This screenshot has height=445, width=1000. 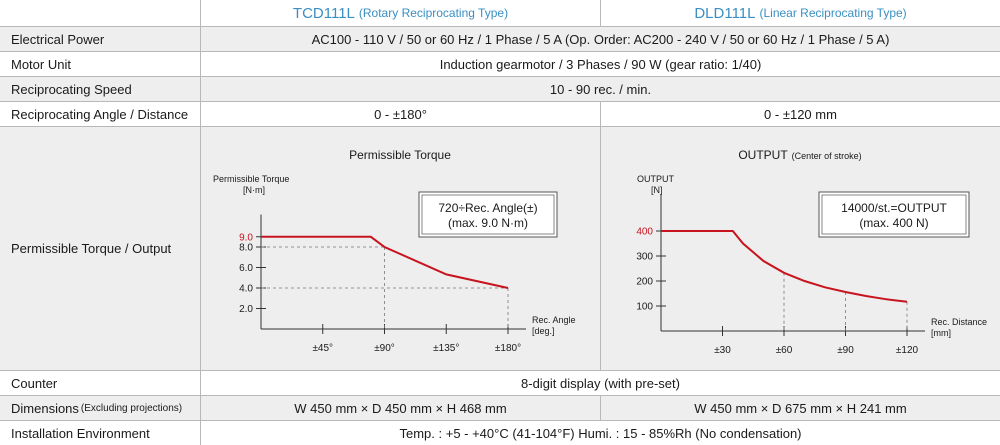 What do you see at coordinates (100, 114) in the screenshot?
I see `label-reciprocating-angle: Reciprocating Angle / Distance` at bounding box center [100, 114].